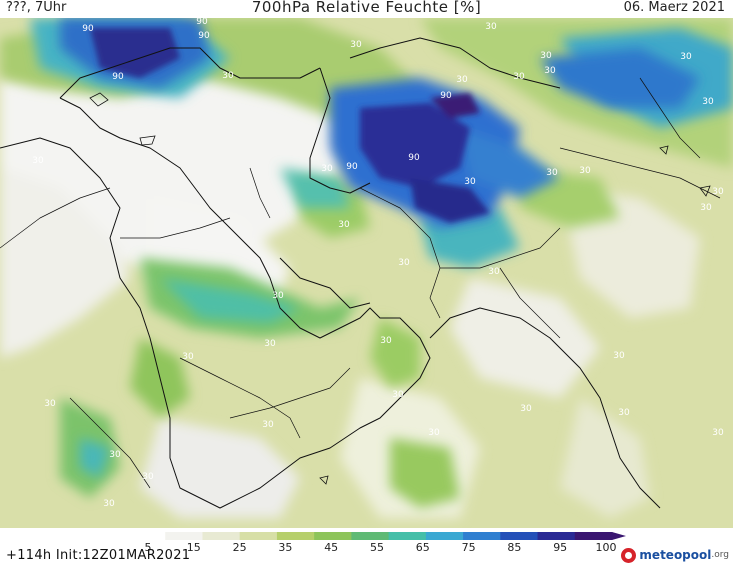 This screenshot has height=566, width=733. What do you see at coordinates (514, 547) in the screenshot?
I see `legend-tick-label: 85` at bounding box center [514, 547].